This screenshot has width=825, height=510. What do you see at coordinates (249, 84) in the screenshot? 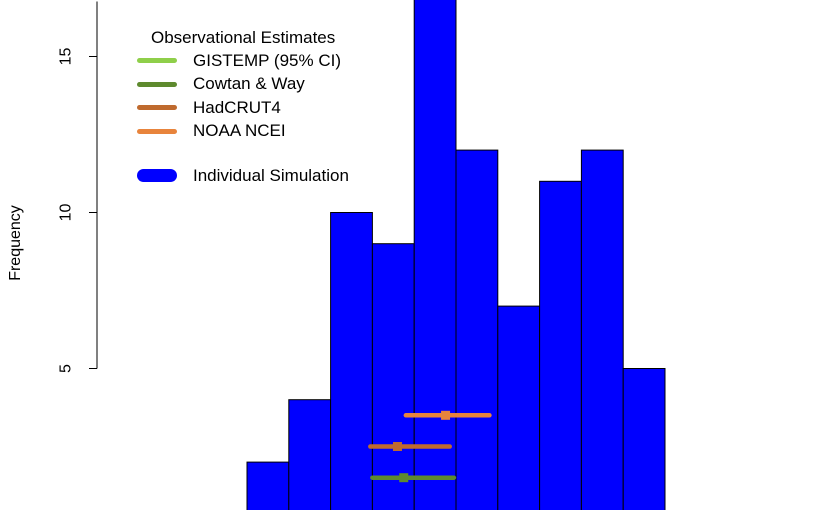
I see `legend-label-cowtan-way: Cowtan & Way` at bounding box center [249, 84].